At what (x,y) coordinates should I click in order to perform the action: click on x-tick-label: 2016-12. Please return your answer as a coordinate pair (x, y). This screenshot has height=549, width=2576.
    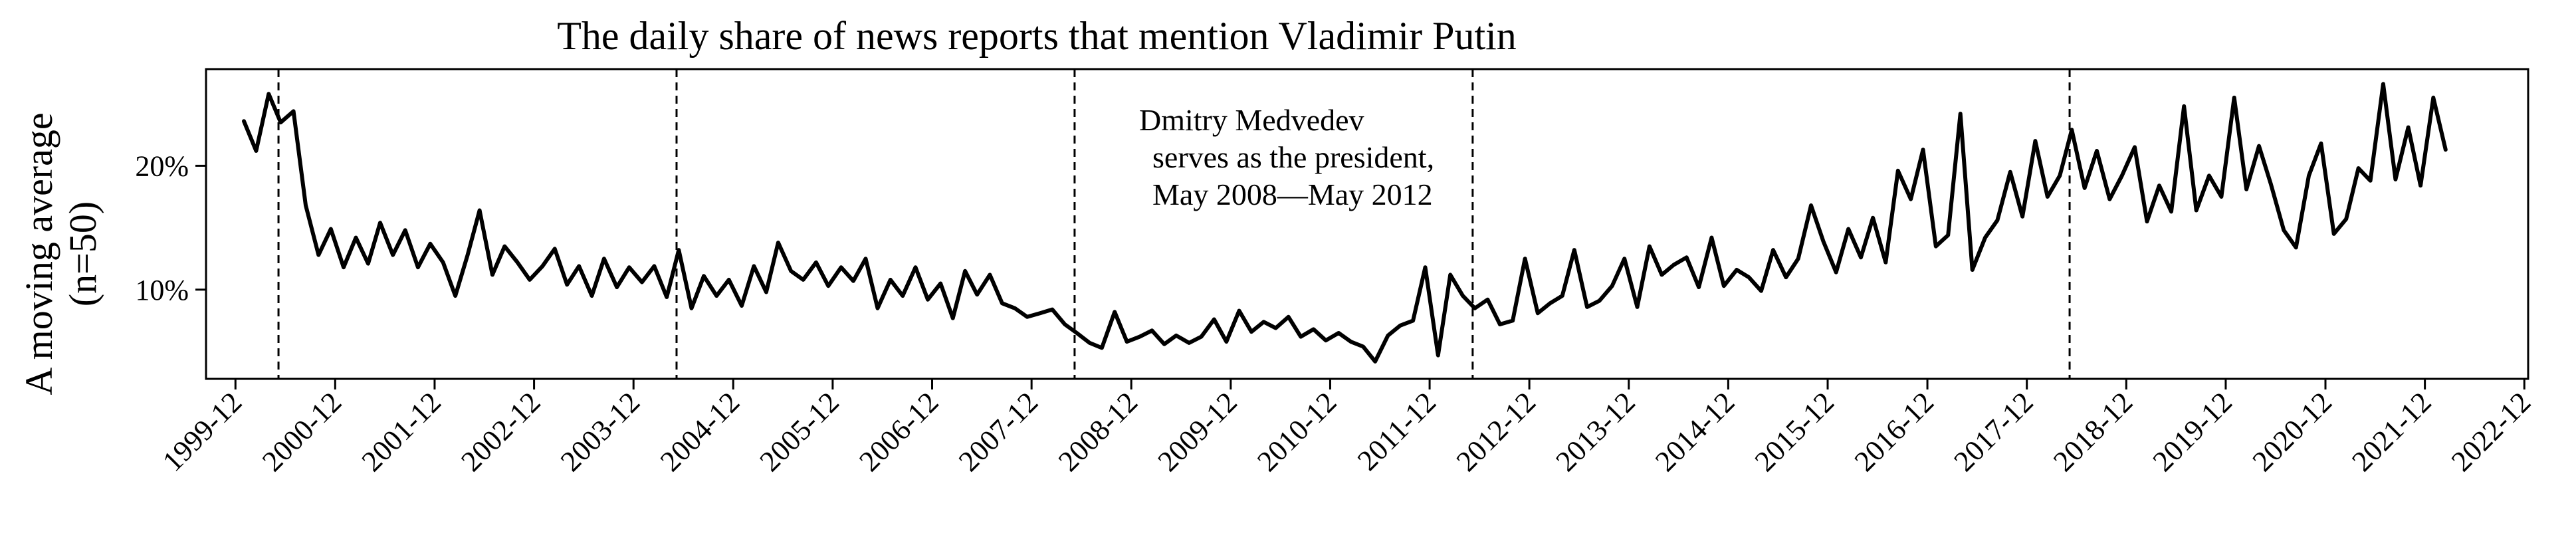
    Looking at the image, I should click on (1894, 431).